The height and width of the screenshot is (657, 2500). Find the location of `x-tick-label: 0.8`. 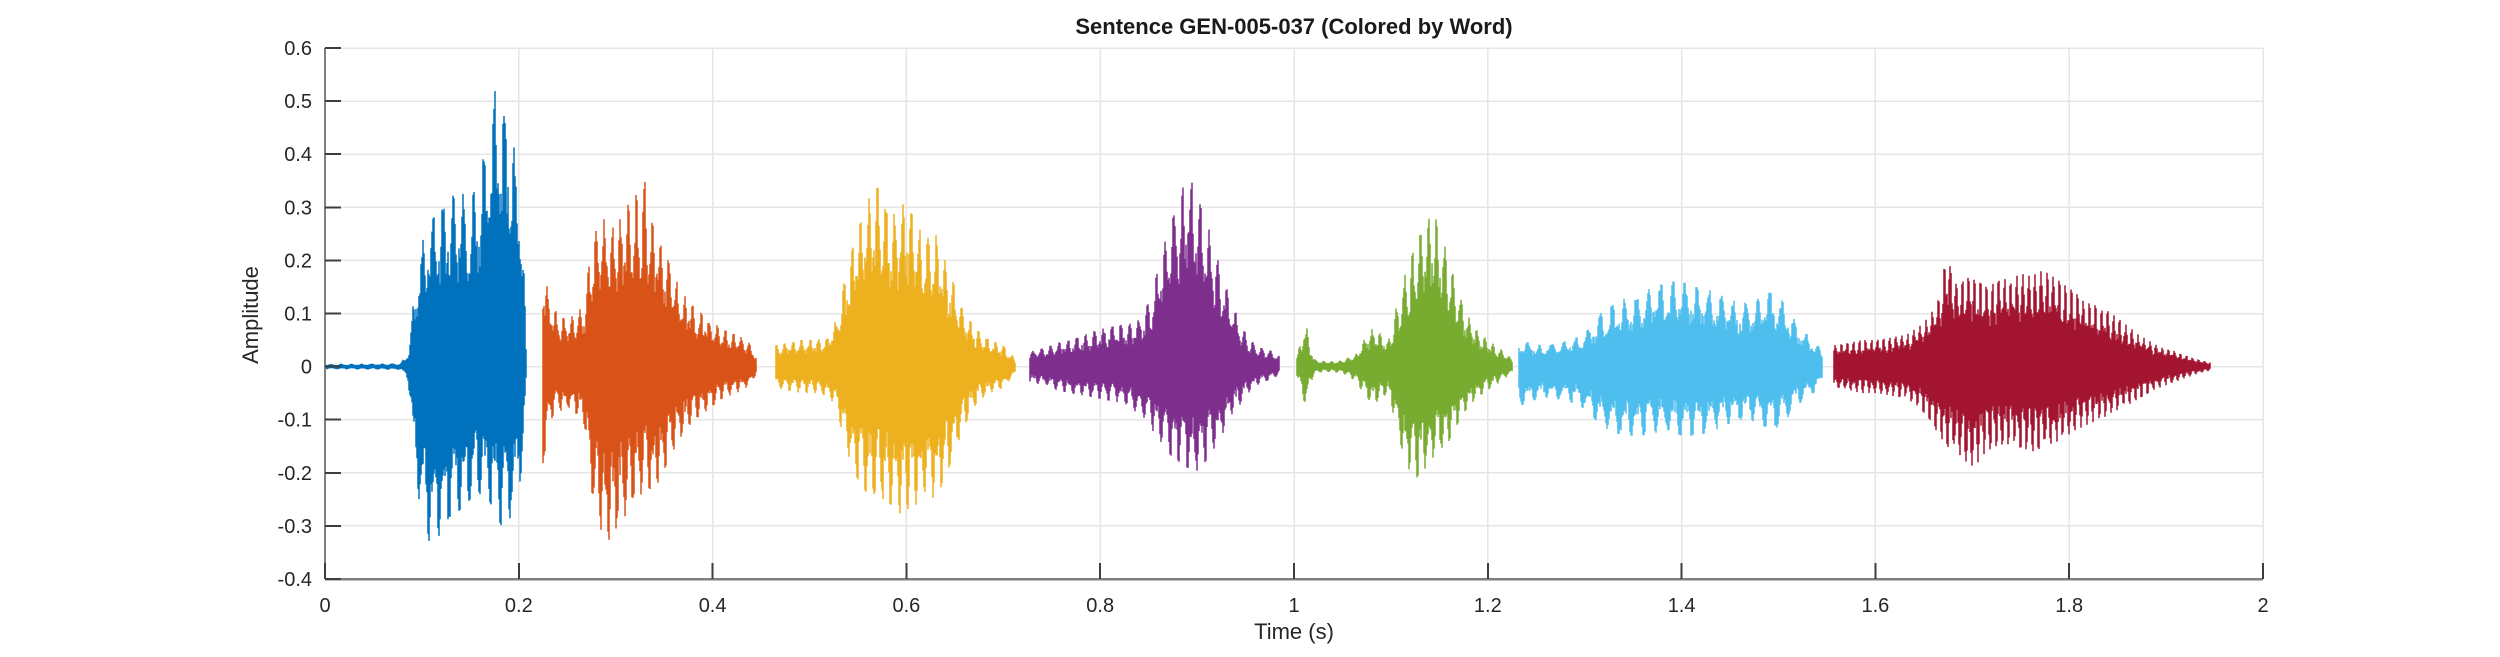

x-tick-label: 0.8 is located at coordinates (1100, 606).